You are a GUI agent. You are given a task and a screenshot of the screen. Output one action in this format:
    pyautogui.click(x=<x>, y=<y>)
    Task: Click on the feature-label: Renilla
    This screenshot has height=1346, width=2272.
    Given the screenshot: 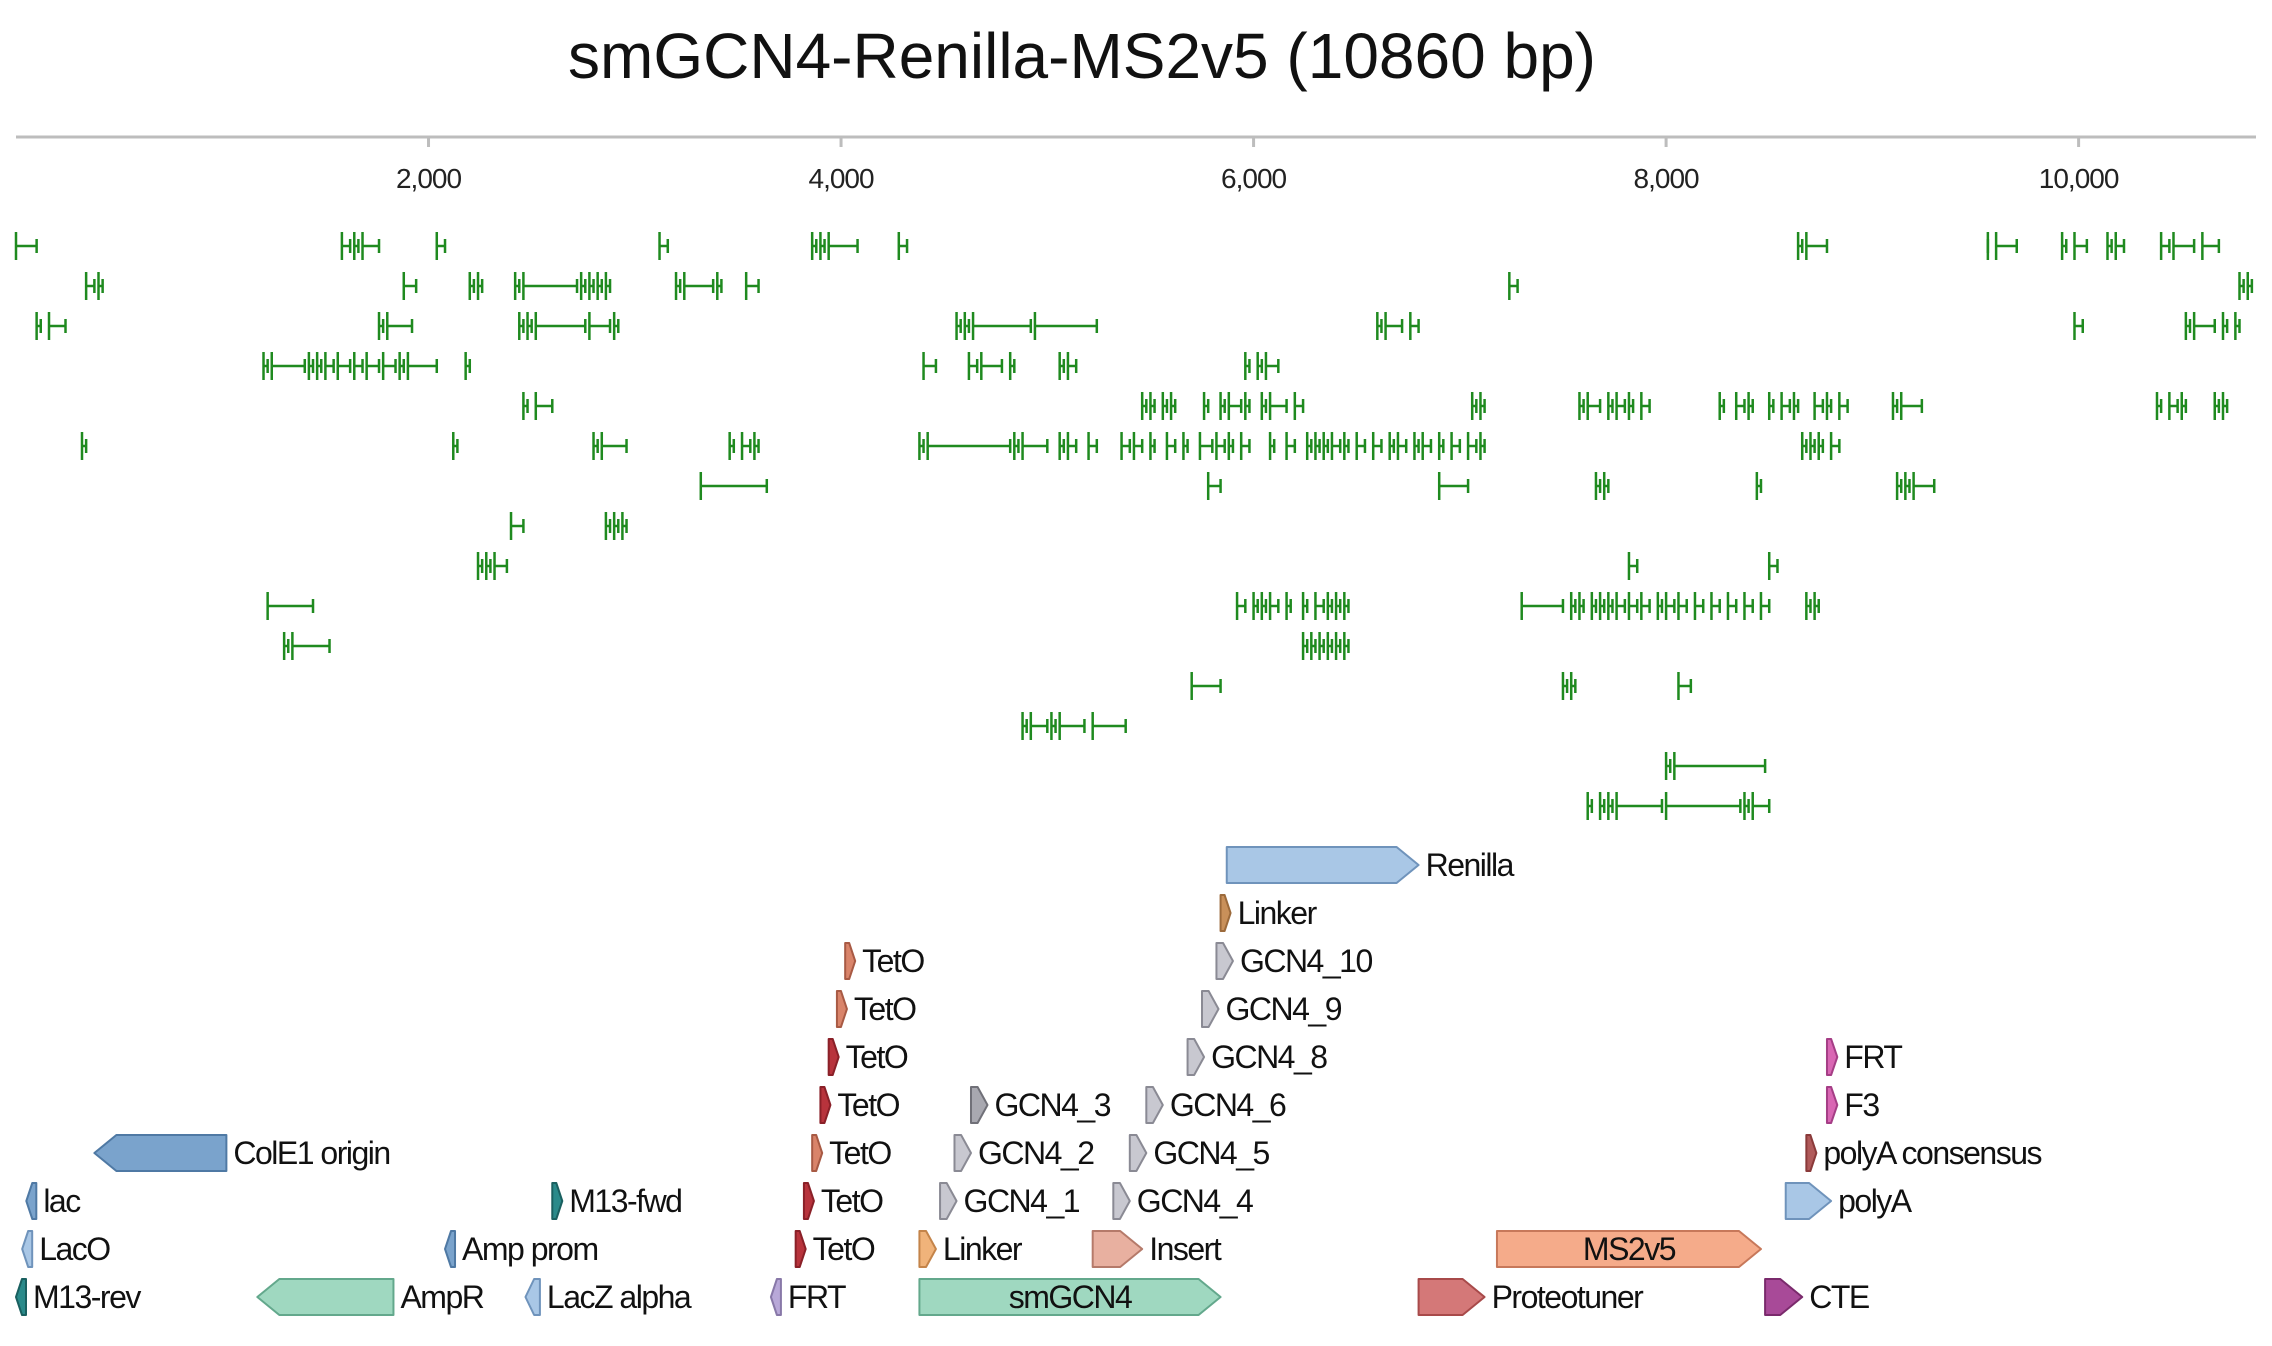 What is the action you would take?
    pyautogui.click(x=1470, y=865)
    